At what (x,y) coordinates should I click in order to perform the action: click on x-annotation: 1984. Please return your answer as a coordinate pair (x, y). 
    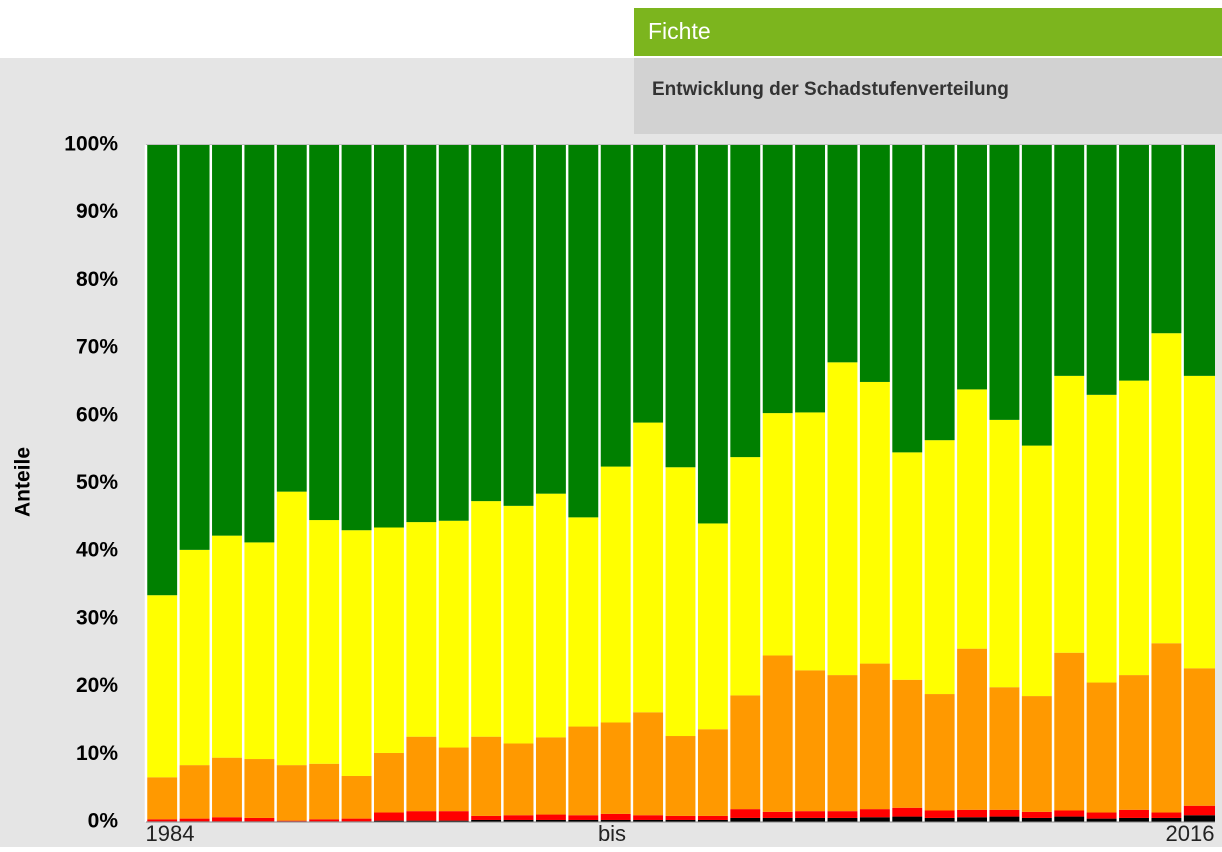
    Looking at the image, I should click on (170, 833).